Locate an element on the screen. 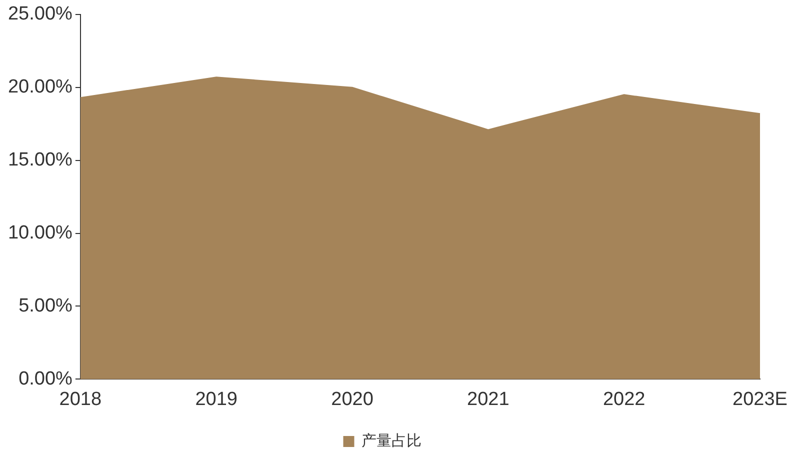 The width and height of the screenshot is (800, 464). y-tick-label: 20.00% is located at coordinates (40, 87).